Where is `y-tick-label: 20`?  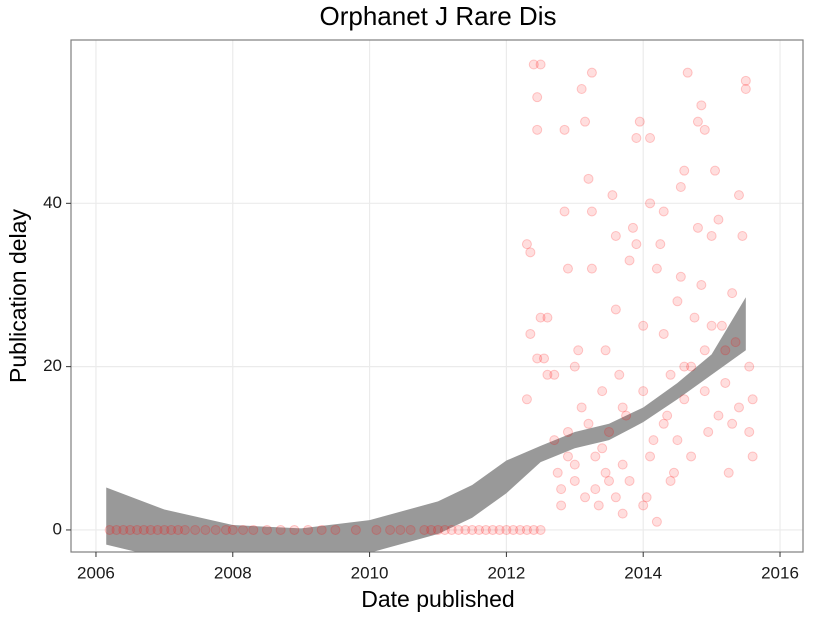
y-tick-label: 20 is located at coordinates (52, 365).